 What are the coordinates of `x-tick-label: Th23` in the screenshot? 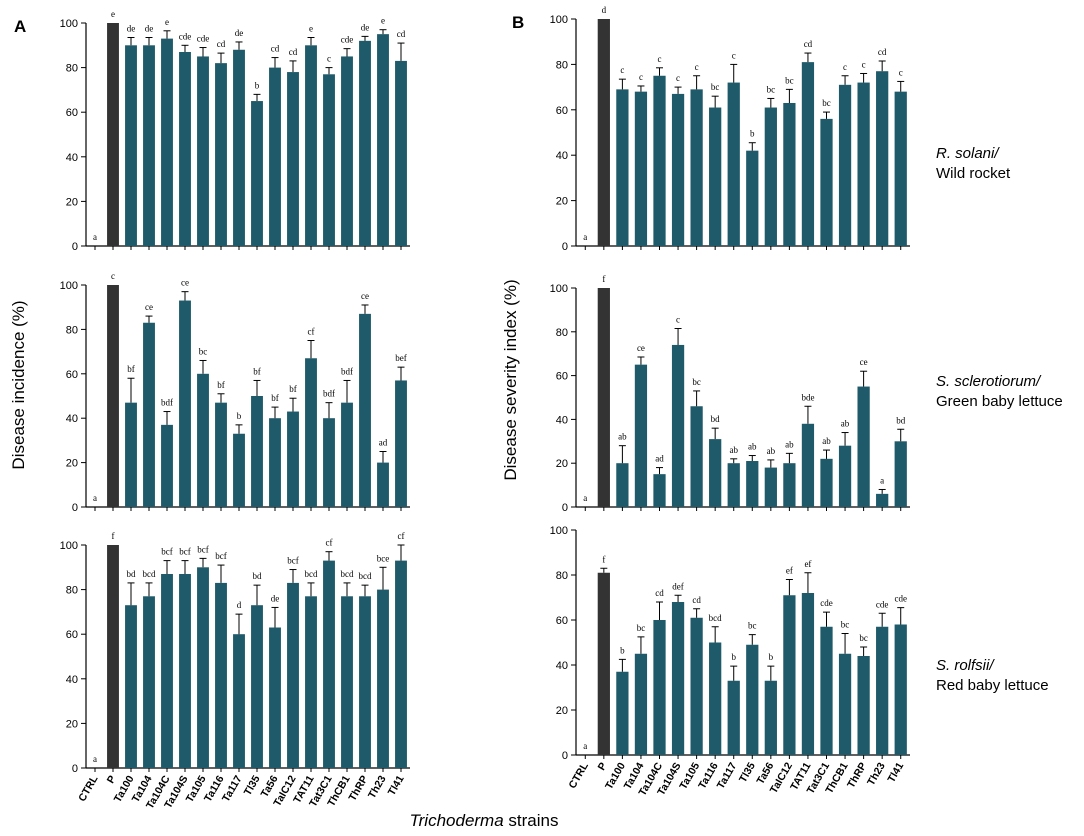 It's located at (876, 773).